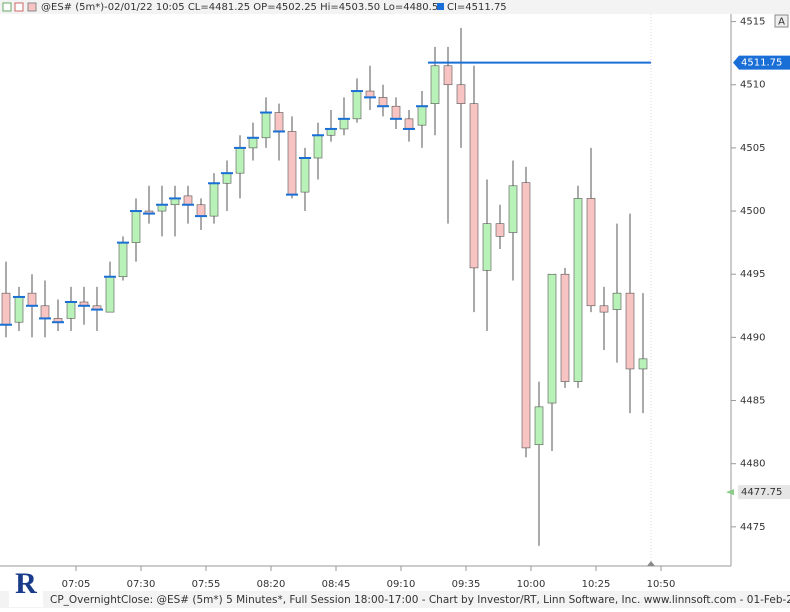 The height and width of the screenshot is (612, 790). What do you see at coordinates (271, 584) in the screenshot?
I see `x-tick-label: 08:20` at bounding box center [271, 584].